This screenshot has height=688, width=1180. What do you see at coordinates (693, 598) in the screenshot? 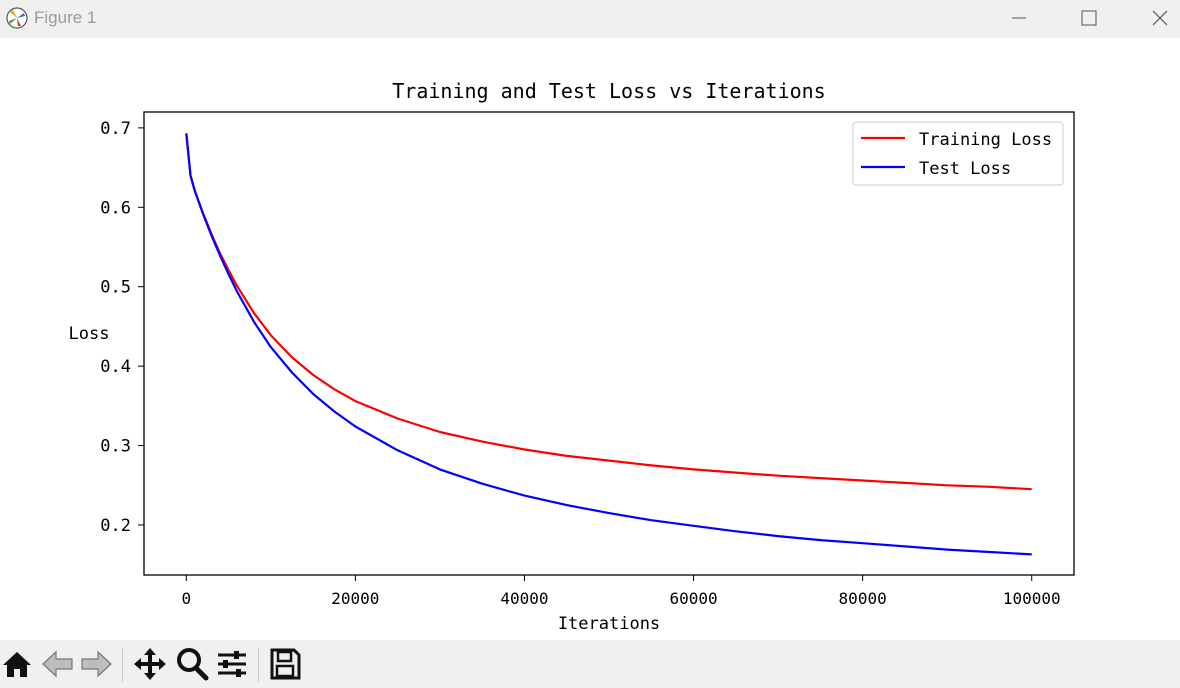
I see `x-tick-label: 60000` at bounding box center [693, 598].